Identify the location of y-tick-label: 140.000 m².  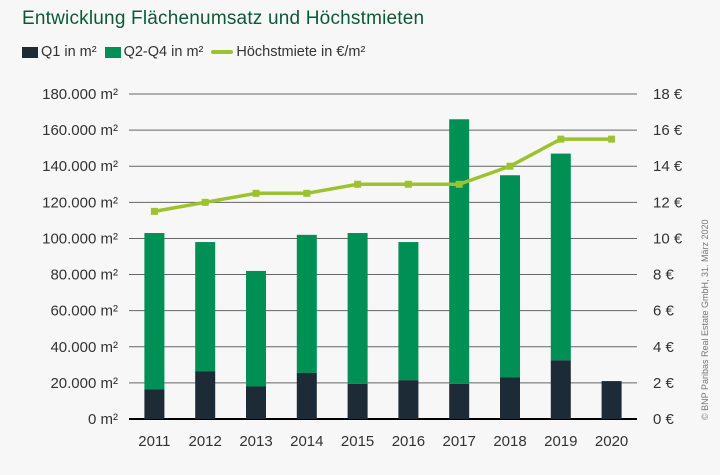
(80, 166).